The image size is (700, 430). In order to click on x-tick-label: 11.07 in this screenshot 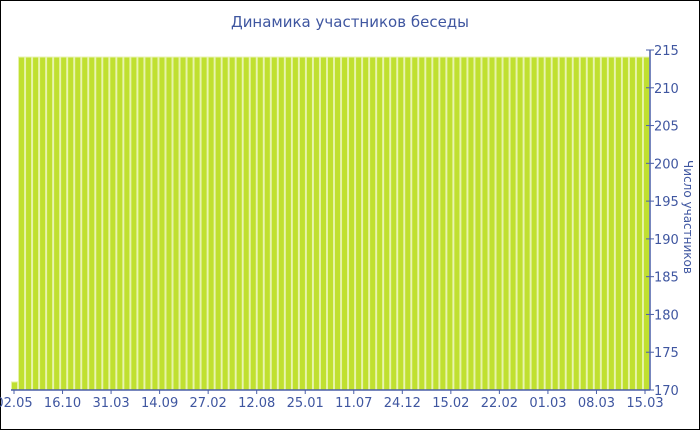, I will do `click(353, 403)`.